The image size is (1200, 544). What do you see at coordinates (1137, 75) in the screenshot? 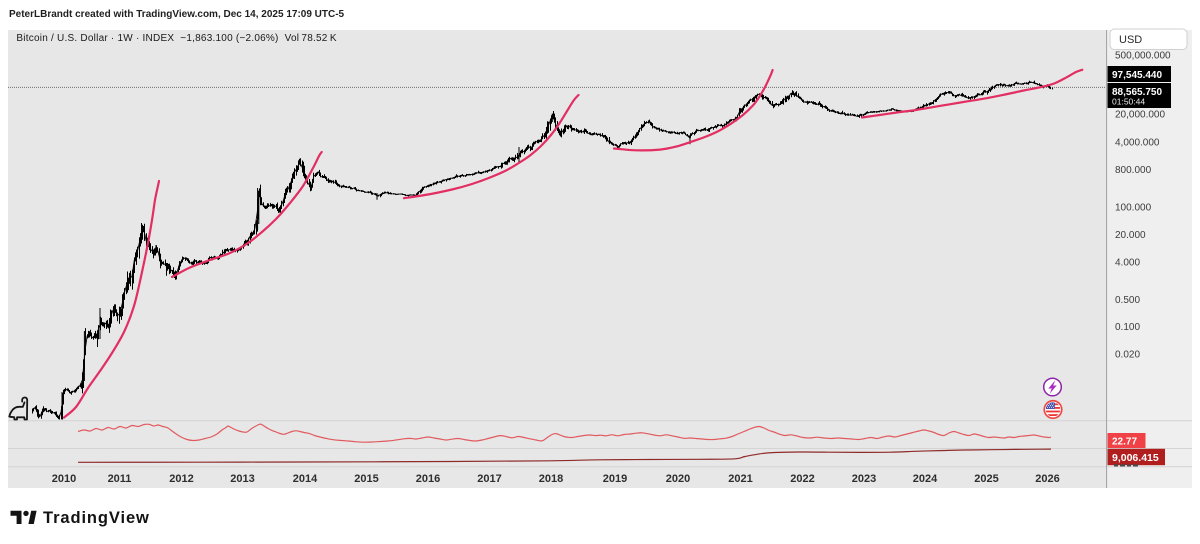
I see `svg-text: 97,545.440` at bounding box center [1137, 75].